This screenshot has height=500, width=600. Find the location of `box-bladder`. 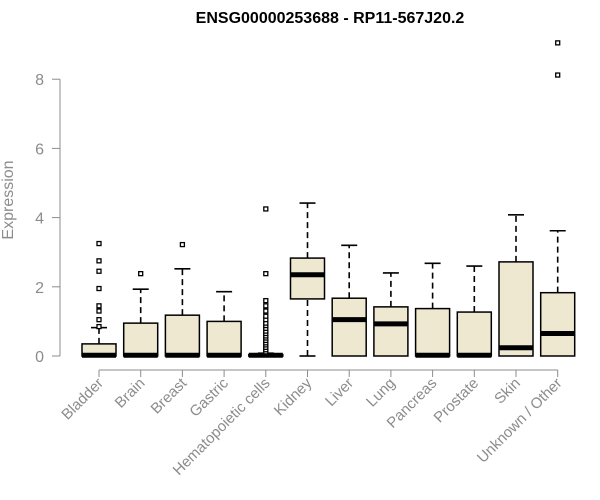

box-bladder is located at coordinates (99, 299).